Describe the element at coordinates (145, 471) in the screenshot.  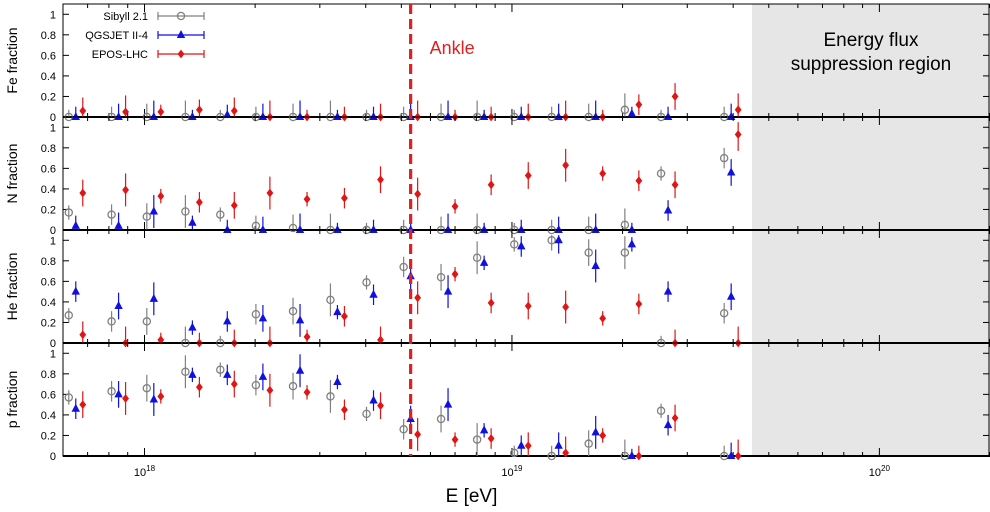
I see `x-tick-label: 1018` at that location.